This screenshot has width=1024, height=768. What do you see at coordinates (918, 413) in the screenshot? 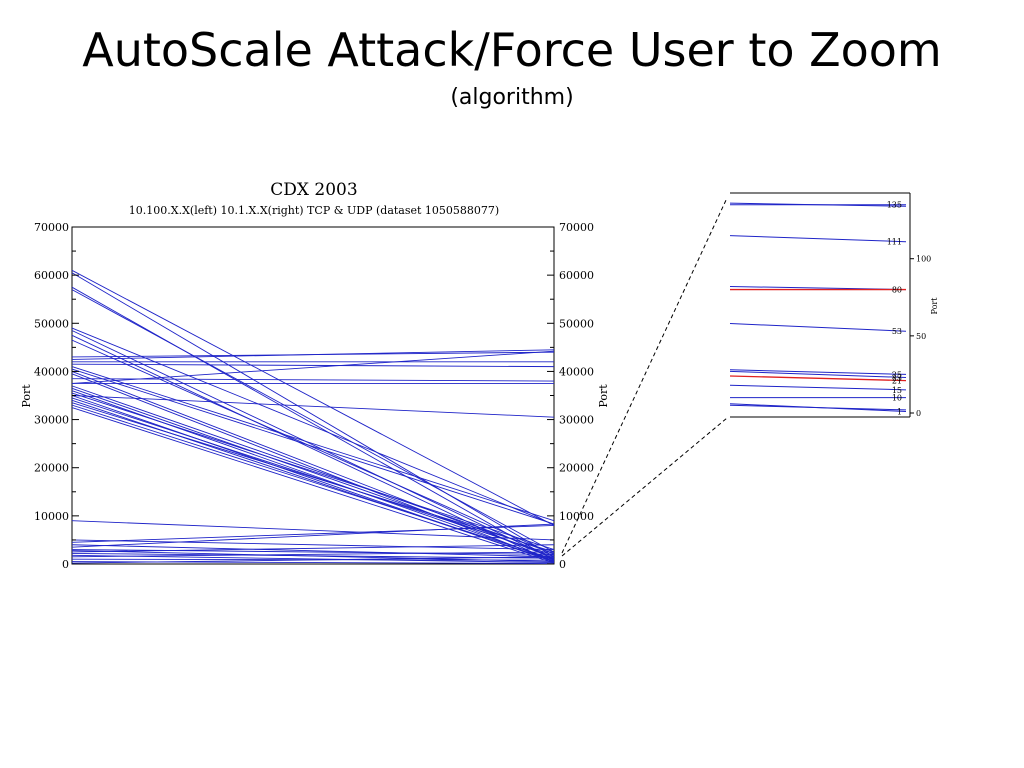
I see `zoom-tick-label: 0` at bounding box center [918, 413].